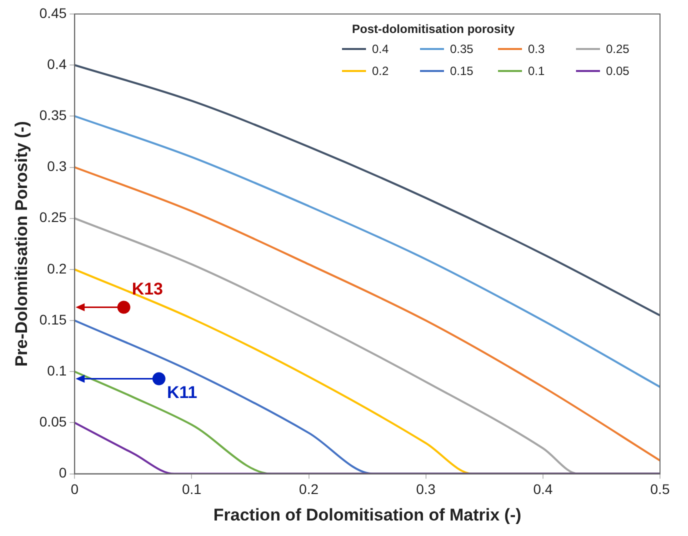 The height and width of the screenshot is (536, 688). Describe the element at coordinates (57, 370) in the screenshot. I see `y-tick-label: 0.1` at that location.